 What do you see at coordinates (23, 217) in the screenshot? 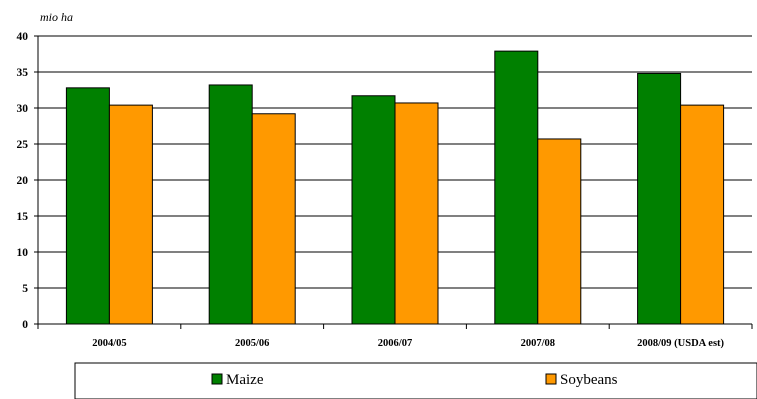
I see `y-tick-label-3: 15` at bounding box center [23, 217].